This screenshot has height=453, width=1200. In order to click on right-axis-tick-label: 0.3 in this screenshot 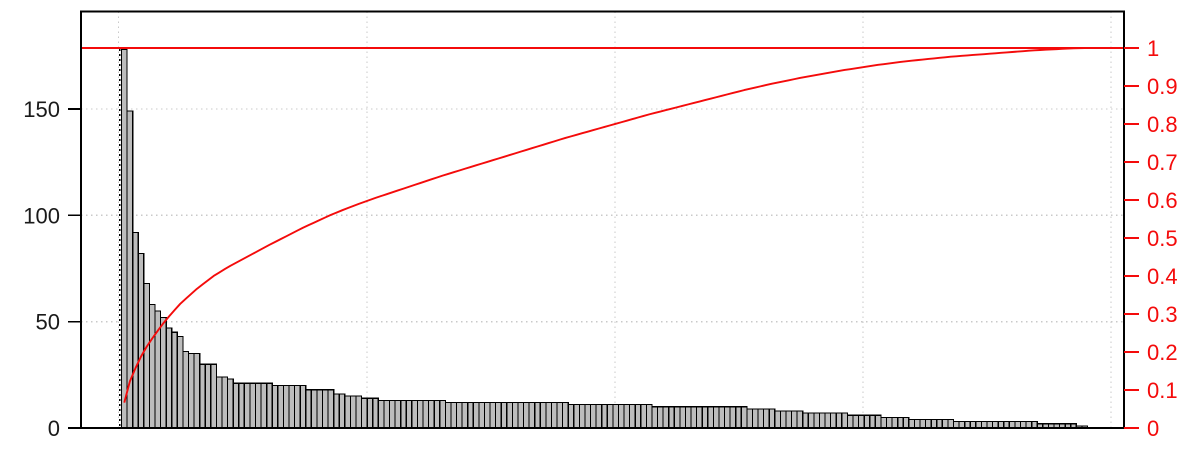, I will do `click(1162, 314)`.